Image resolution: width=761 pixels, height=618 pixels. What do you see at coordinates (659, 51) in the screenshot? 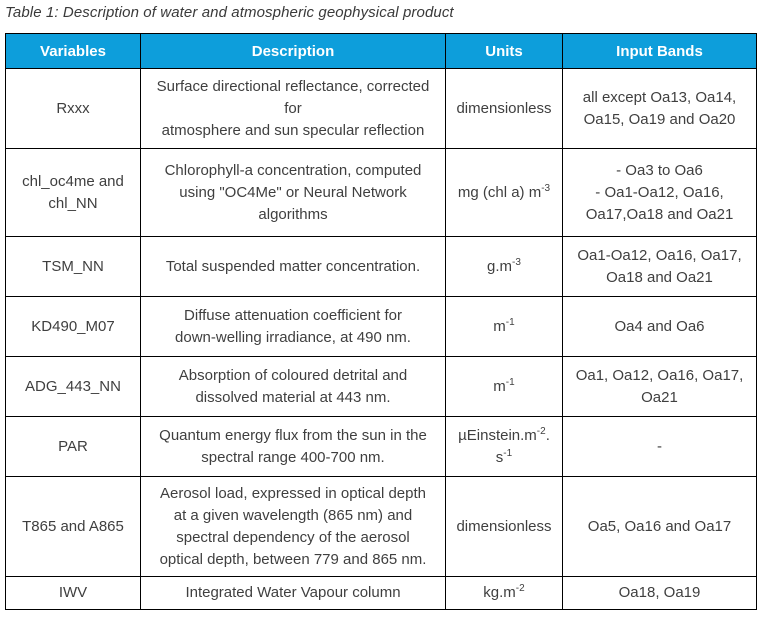
I see `column-header: Input Bands` at bounding box center [659, 51].